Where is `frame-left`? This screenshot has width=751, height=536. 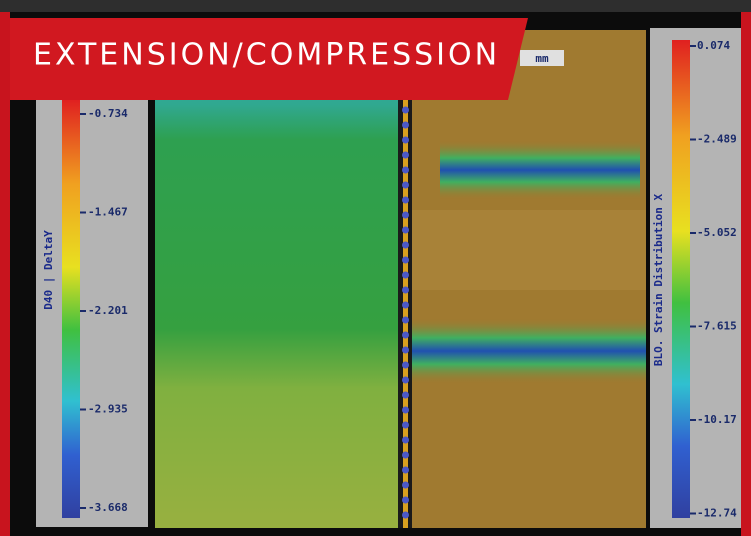
frame-left is located at coordinates (5, 274).